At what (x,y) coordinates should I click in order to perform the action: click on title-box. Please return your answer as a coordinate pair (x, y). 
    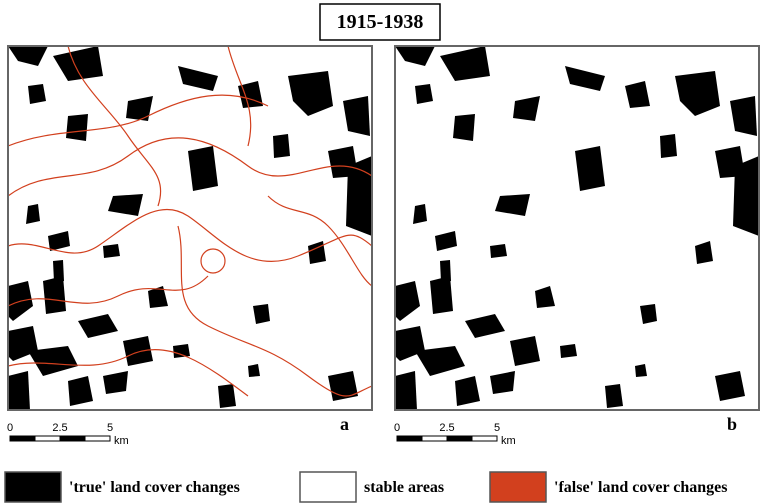
    Looking at the image, I should click on (380, 22).